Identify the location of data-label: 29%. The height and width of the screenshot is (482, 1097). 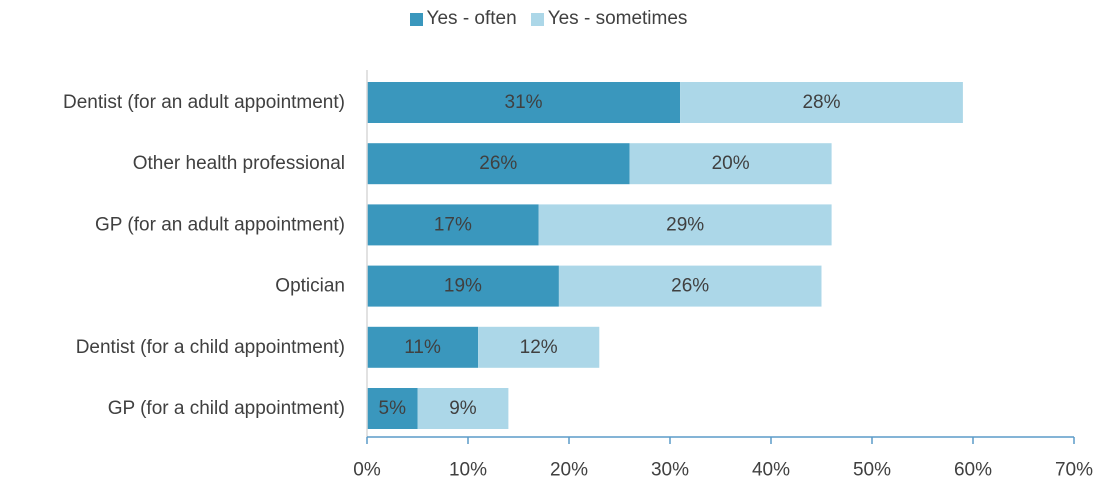
(685, 224).